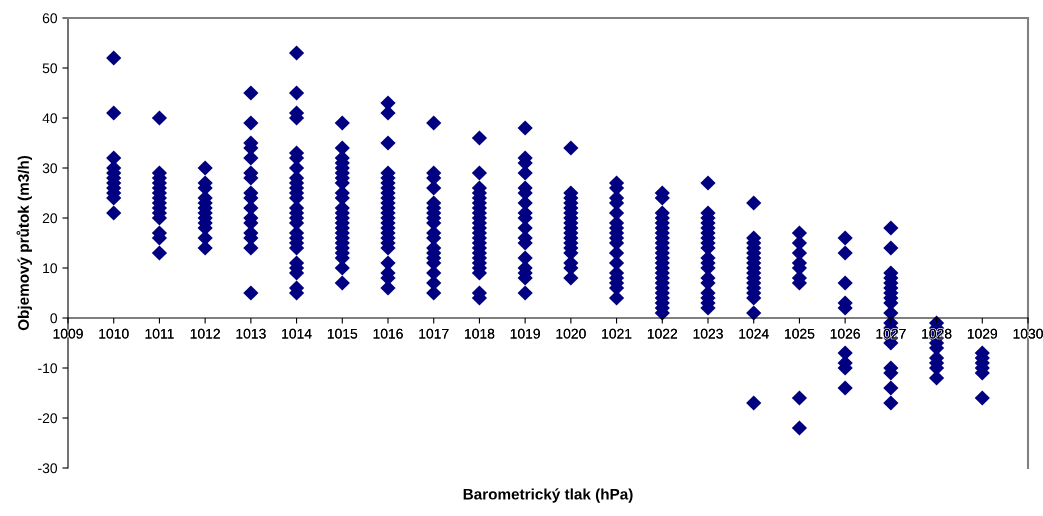  What do you see at coordinates (342, 333) in the screenshot?
I see `x-tick-label: 1015` at bounding box center [342, 333].